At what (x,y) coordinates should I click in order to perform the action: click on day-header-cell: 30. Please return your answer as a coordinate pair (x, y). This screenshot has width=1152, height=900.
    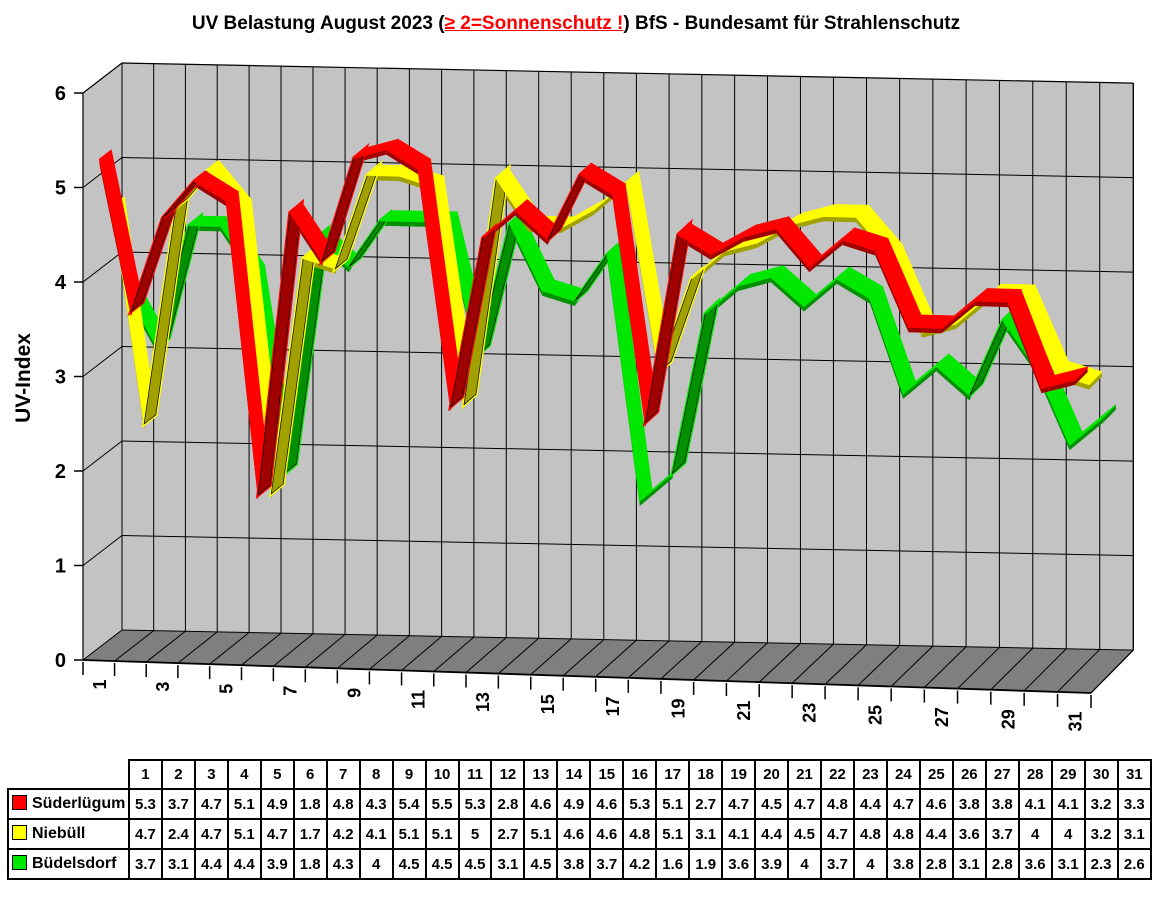
    Looking at the image, I should click on (1101, 774).